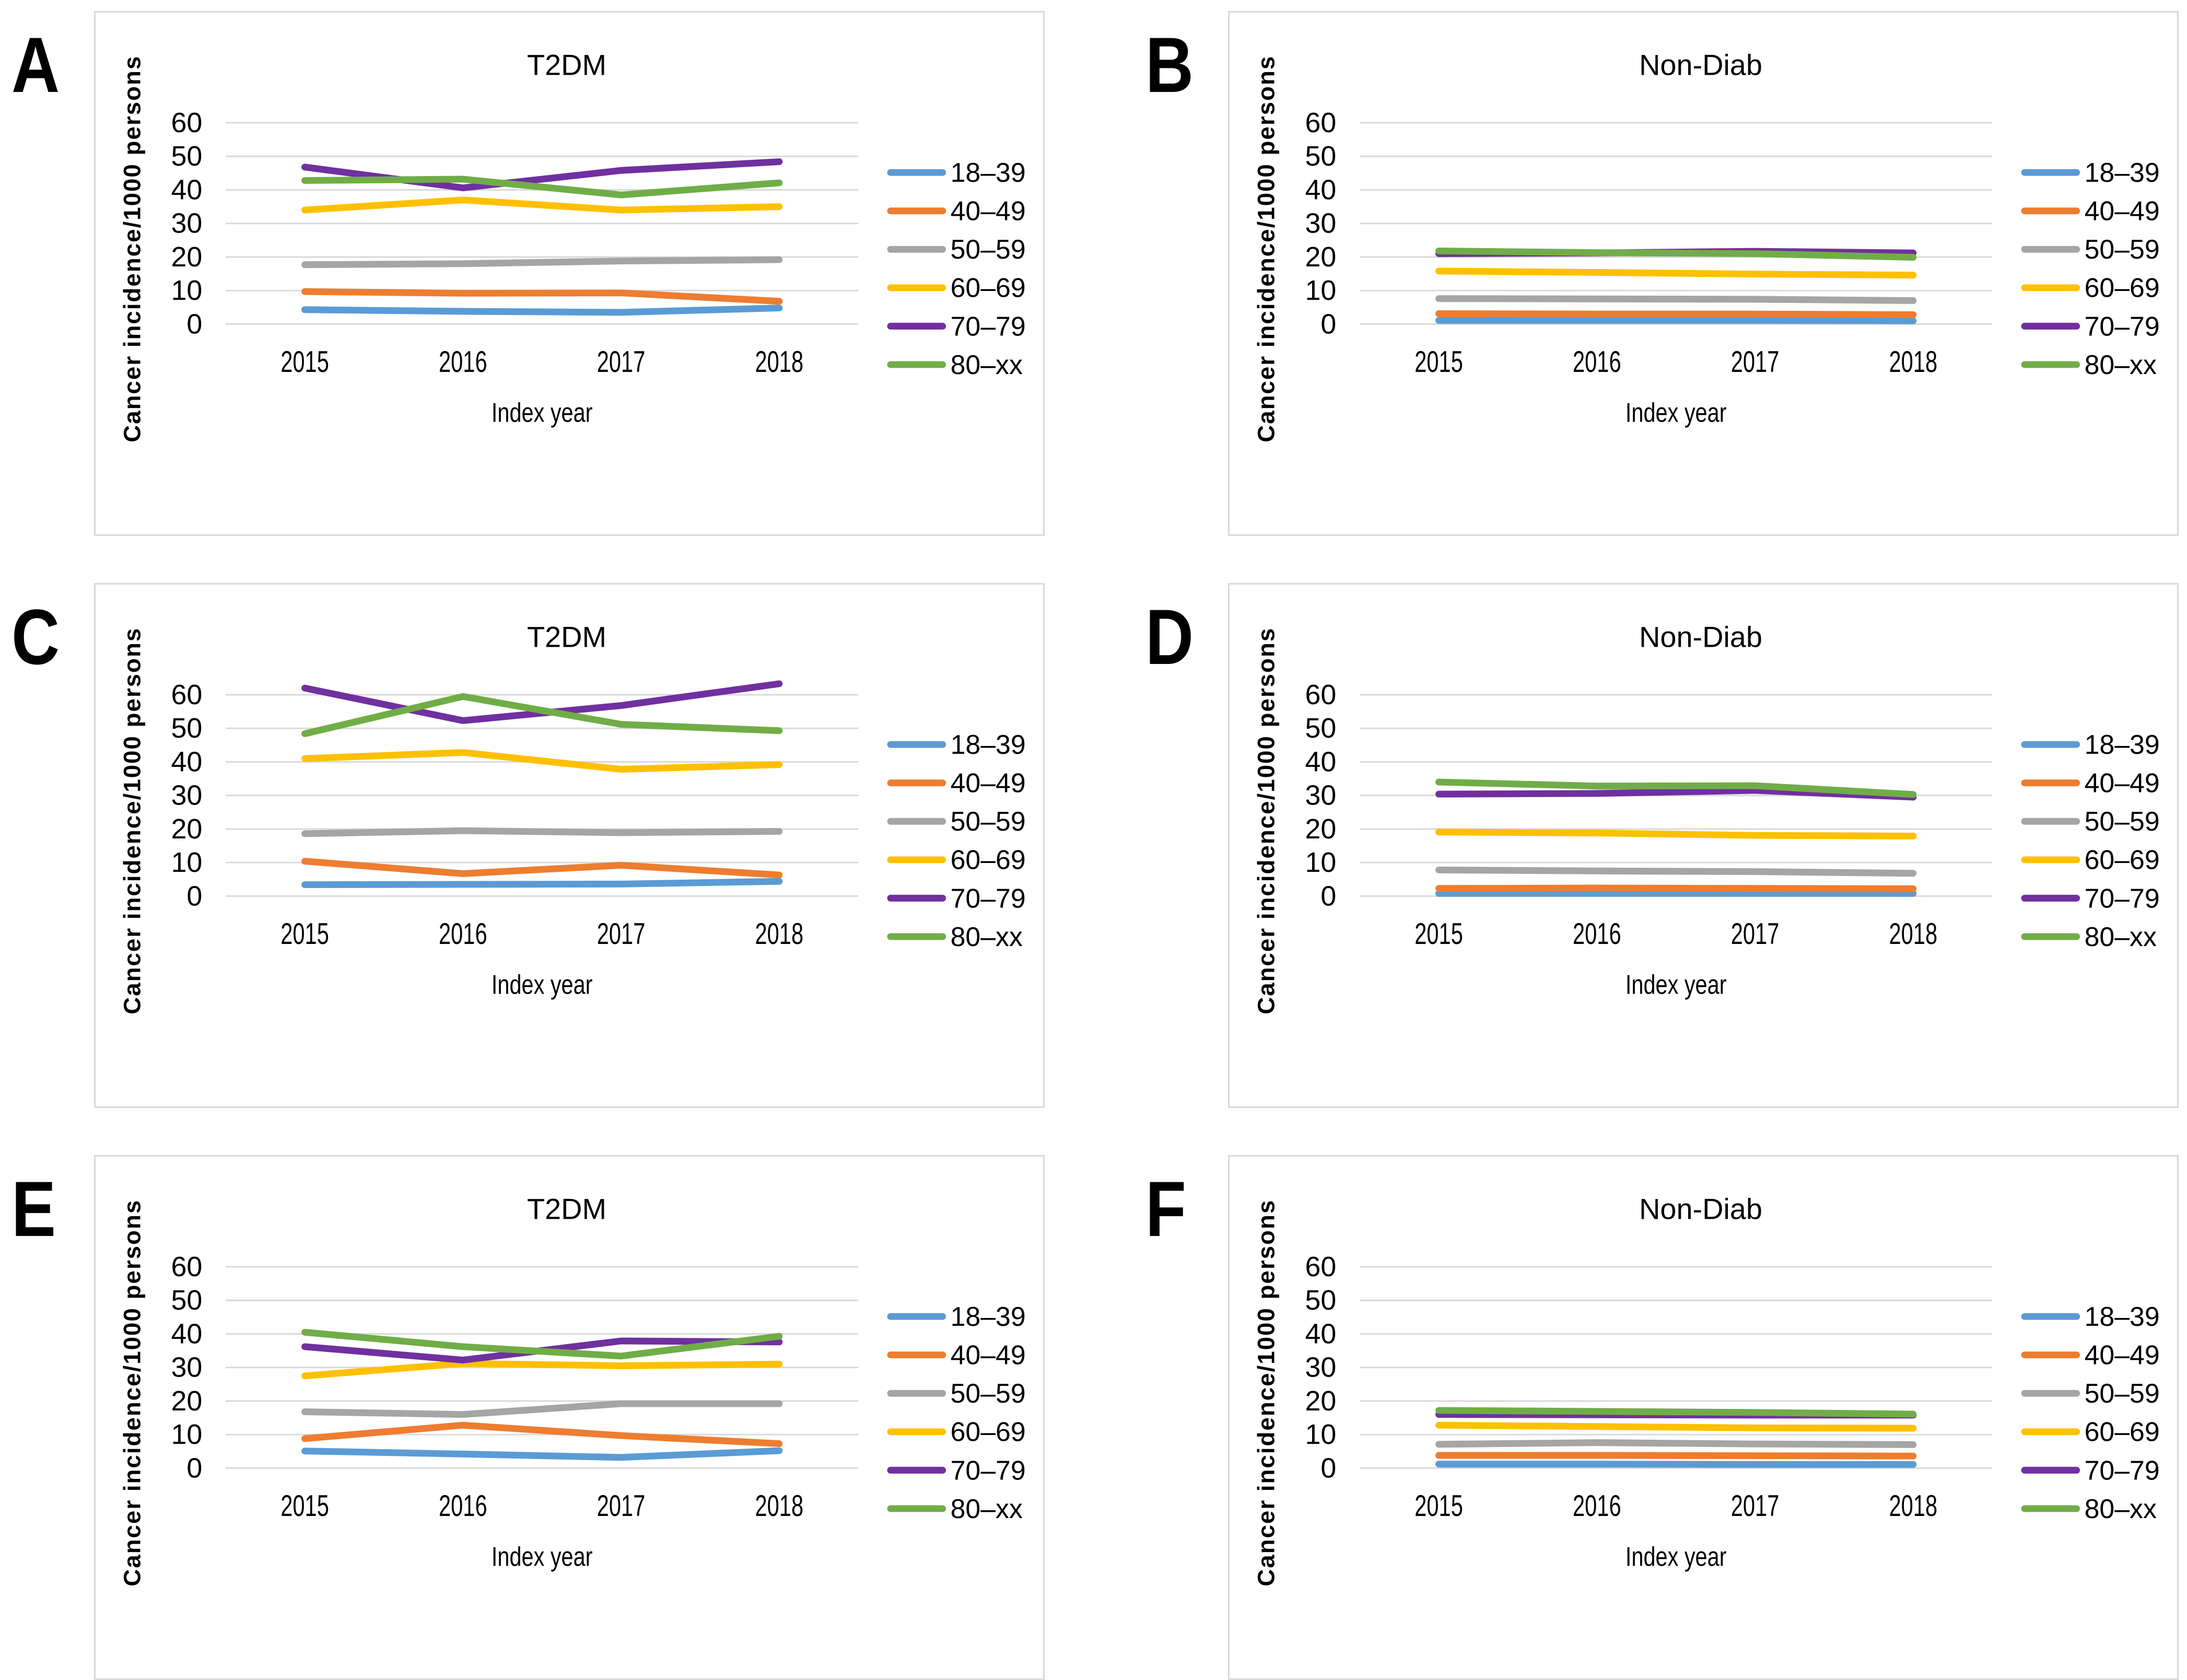 The width and height of the screenshot is (2187, 1680). I want to click on panel-letter-f-text: F, so click(1166, 1209).